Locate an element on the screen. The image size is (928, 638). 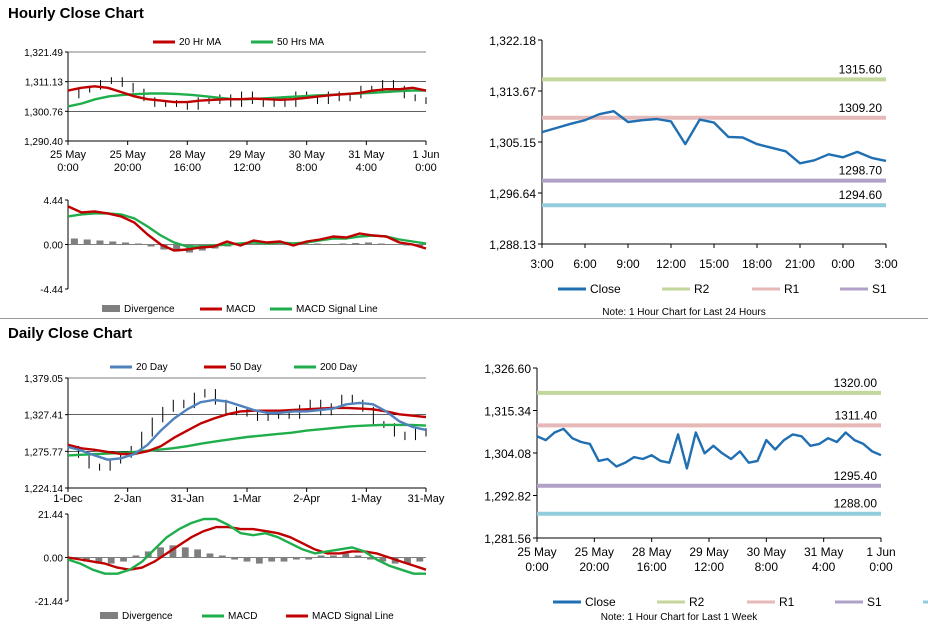
daily-close-x-tick-label: 0:00 is located at coordinates (537, 567).